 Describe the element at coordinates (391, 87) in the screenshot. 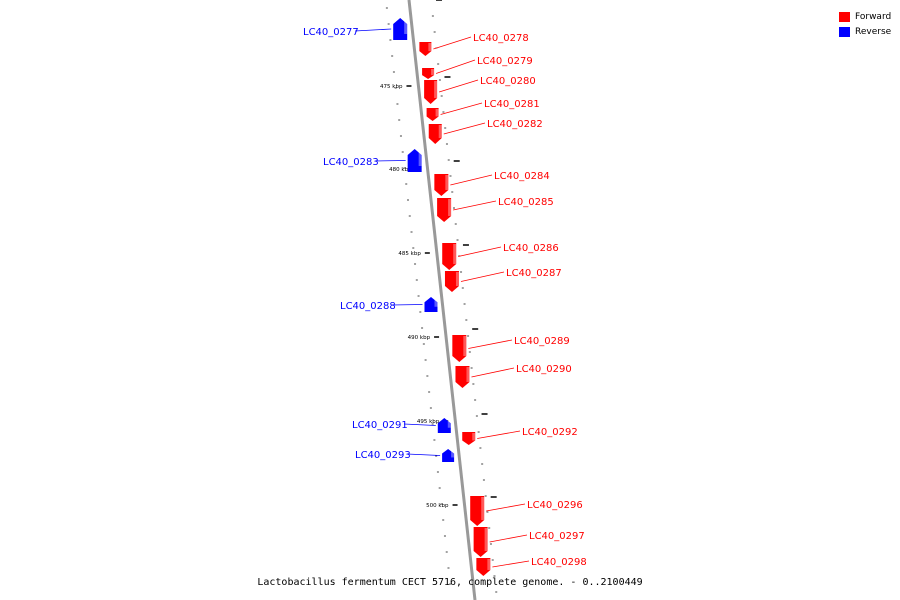

I see `scale-tick-label: 475 kbp` at that location.